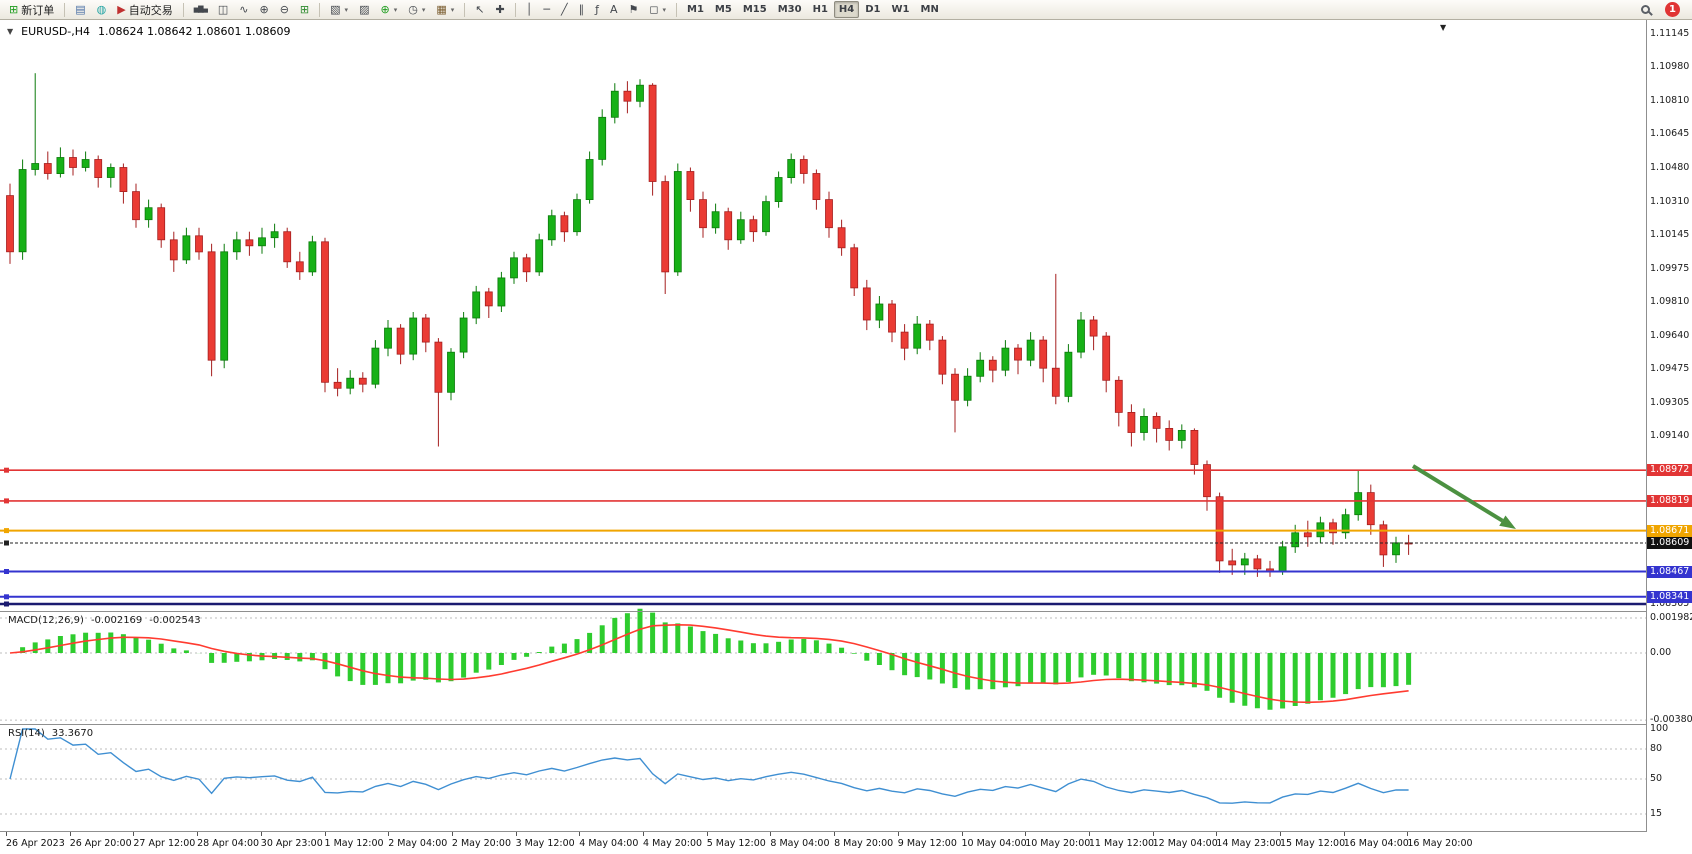  I want to click on timeframe-m1-label: M1, so click(695, 9).